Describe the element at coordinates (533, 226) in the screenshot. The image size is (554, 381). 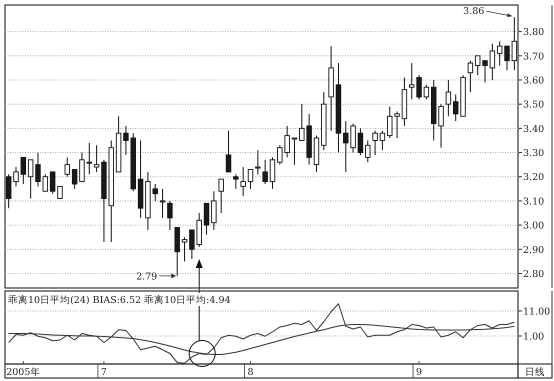
I see `y-tick-label: 3.00` at that location.